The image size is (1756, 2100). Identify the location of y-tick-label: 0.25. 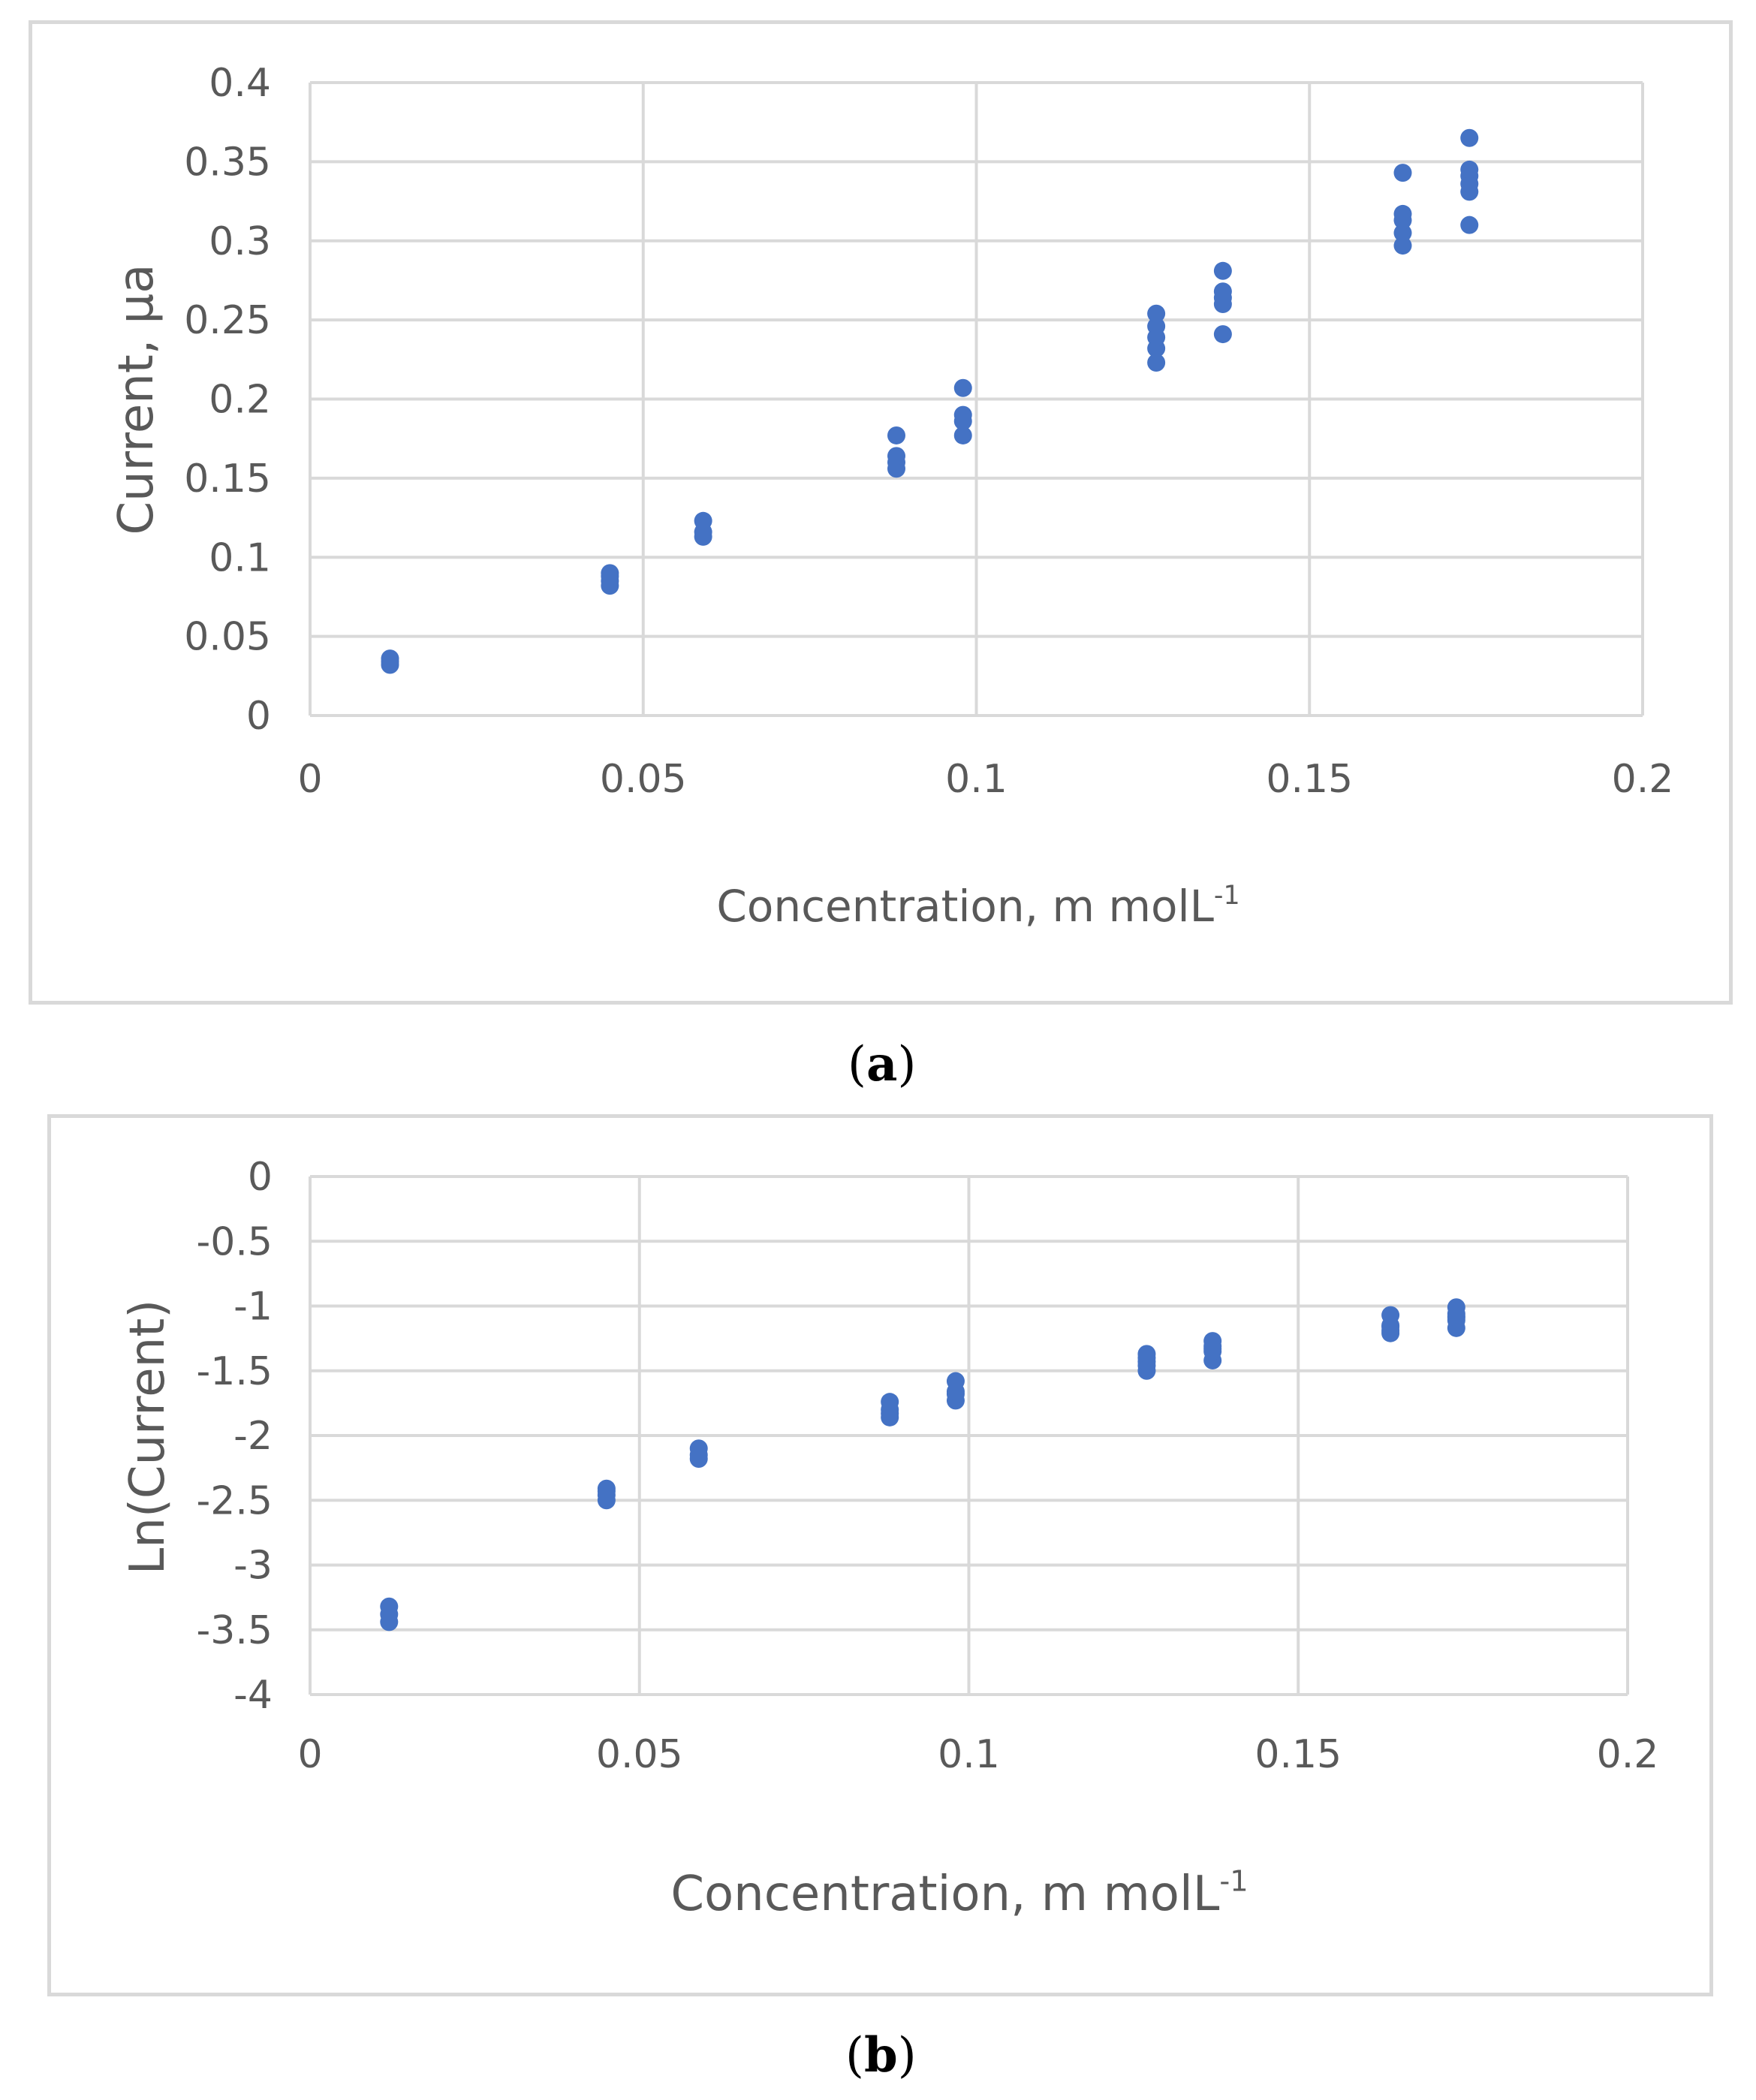
(227, 320).